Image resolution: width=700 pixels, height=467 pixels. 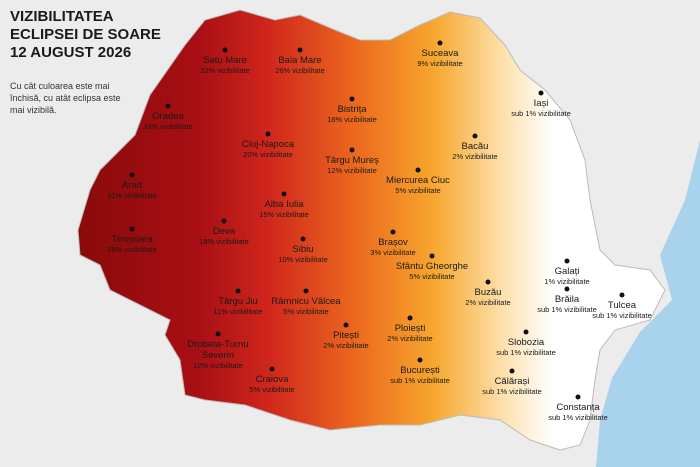 What do you see at coordinates (303, 259) in the screenshot?
I see `city-visibility: 10% vizibilitate` at bounding box center [303, 259].